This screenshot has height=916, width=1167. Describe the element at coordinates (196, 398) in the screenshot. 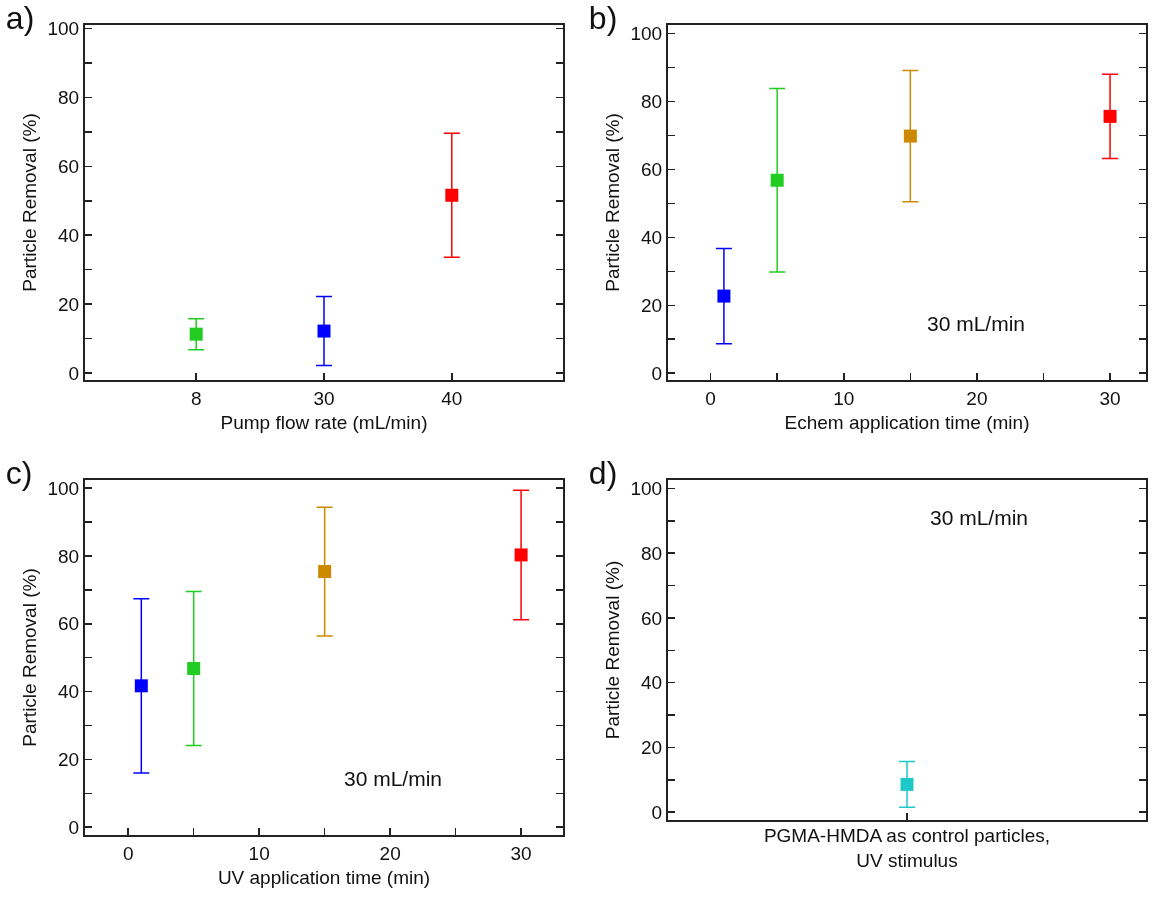

I see `x-tick-label: 8` at that location.